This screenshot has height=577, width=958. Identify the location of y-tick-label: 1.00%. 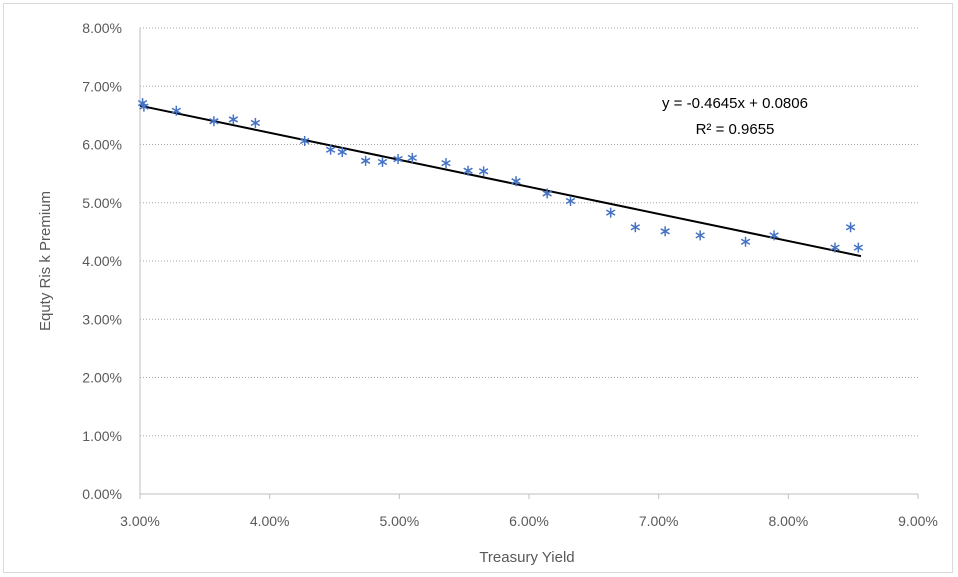
(102, 436).